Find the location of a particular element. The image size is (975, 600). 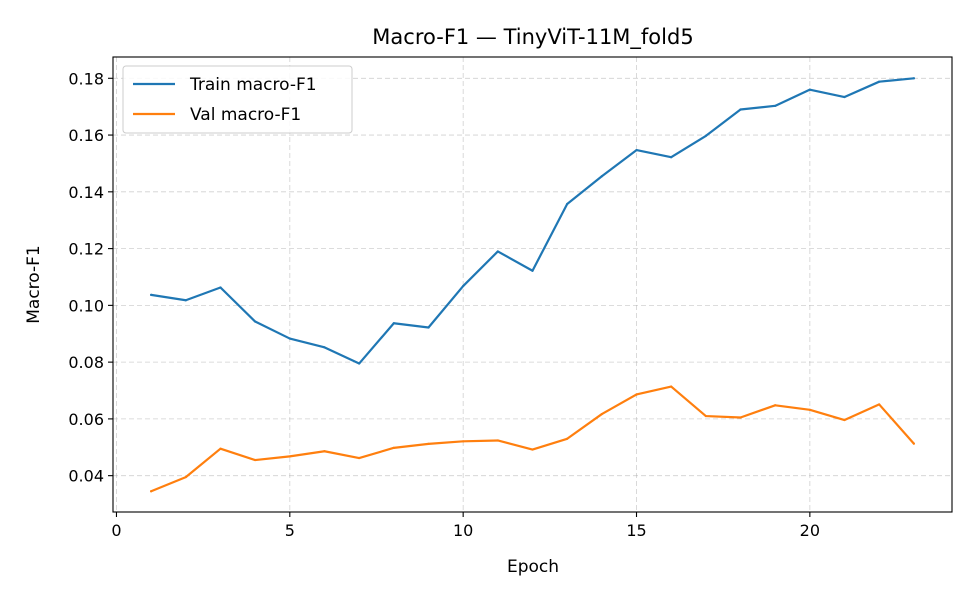

y-tick-label: 0.08 is located at coordinates (86, 362).